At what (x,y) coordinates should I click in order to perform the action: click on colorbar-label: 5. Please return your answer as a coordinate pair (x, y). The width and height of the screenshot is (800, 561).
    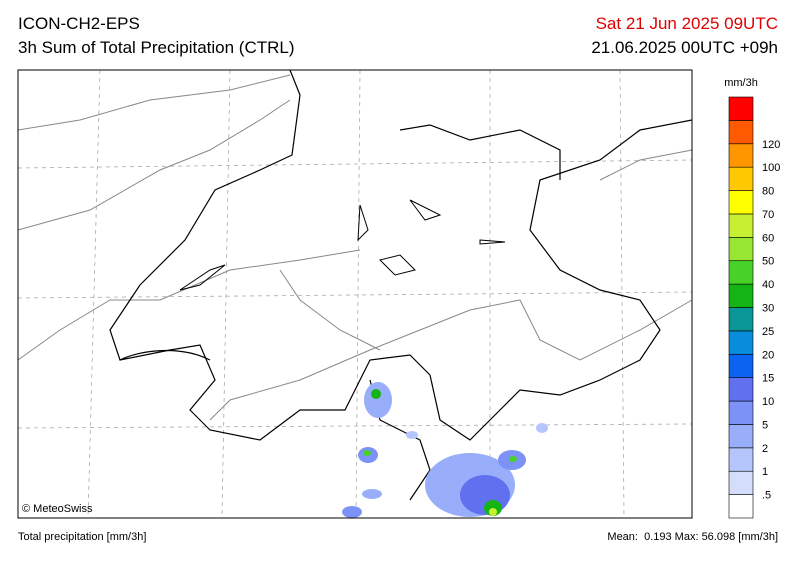
    Looking at the image, I should click on (765, 425).